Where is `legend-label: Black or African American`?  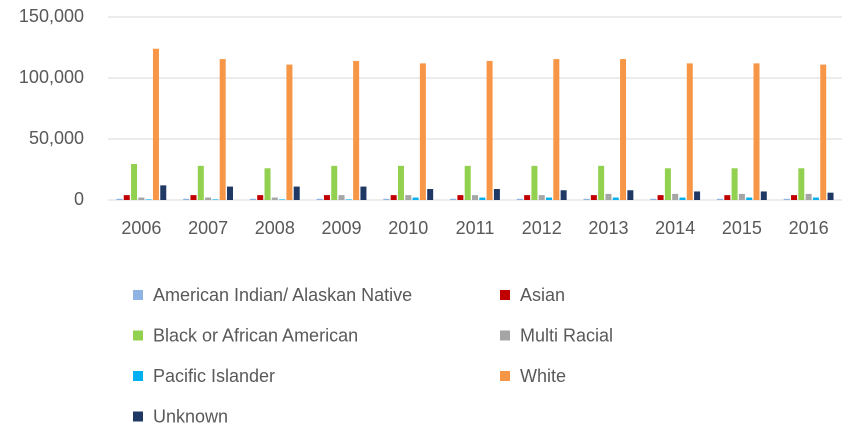
legend-label: Black or African American is located at coordinates (255, 335).